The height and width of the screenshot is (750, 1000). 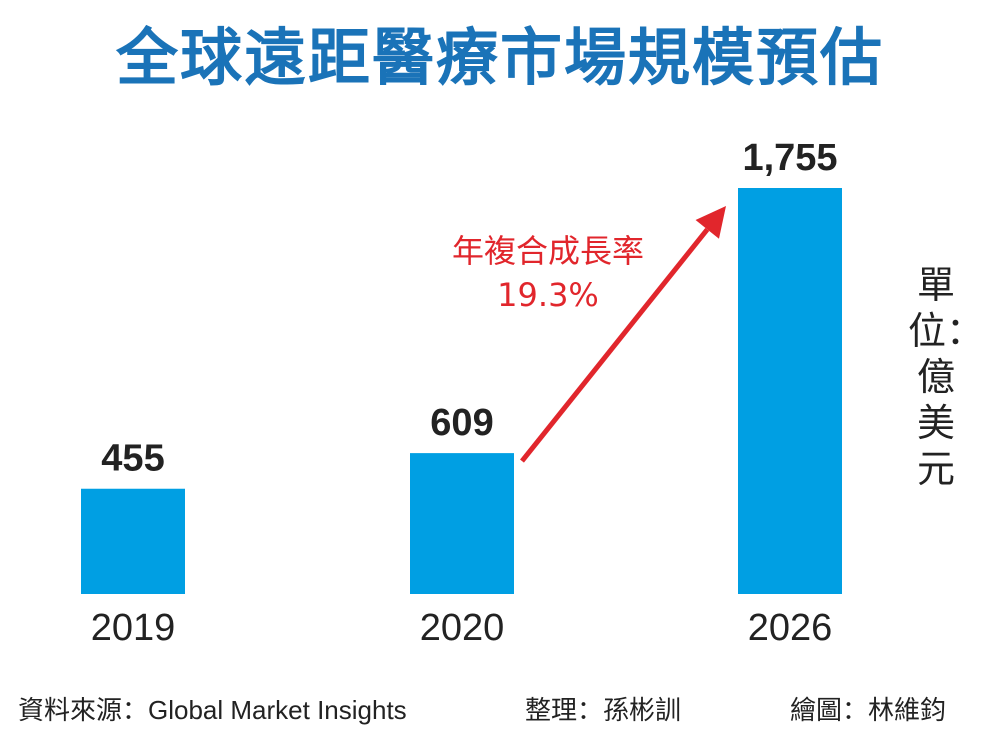 I want to click on unit-label: 單位：億美元, so click(x=946, y=377).